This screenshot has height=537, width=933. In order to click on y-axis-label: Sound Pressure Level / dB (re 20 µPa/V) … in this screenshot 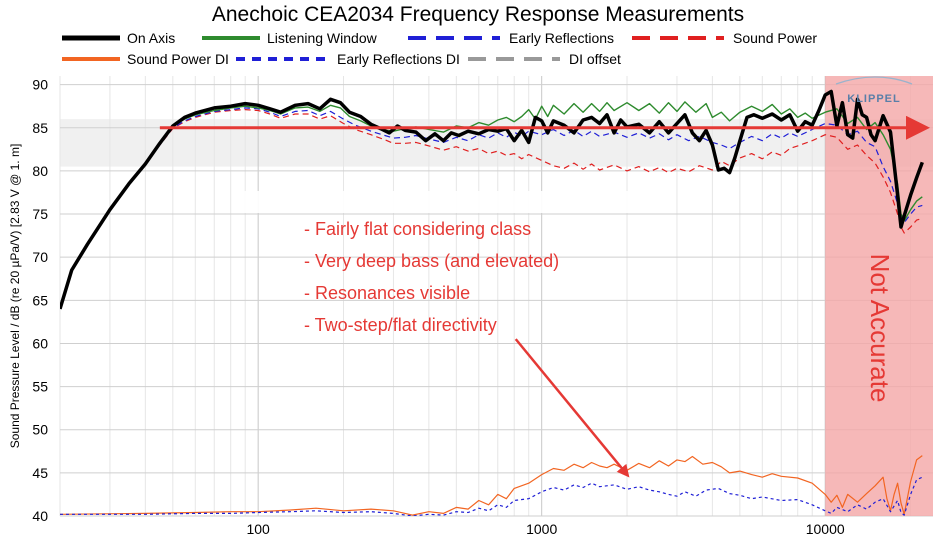, I will do `click(15, 296)`.